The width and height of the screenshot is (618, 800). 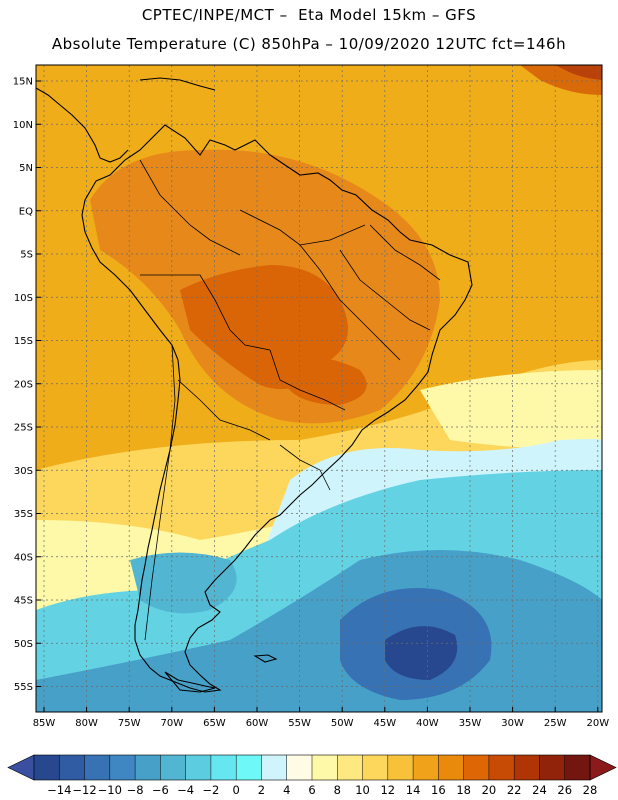 What do you see at coordinates (23, 125) in the screenshot?
I see `lat-tick-label: 10N` at bounding box center [23, 125].